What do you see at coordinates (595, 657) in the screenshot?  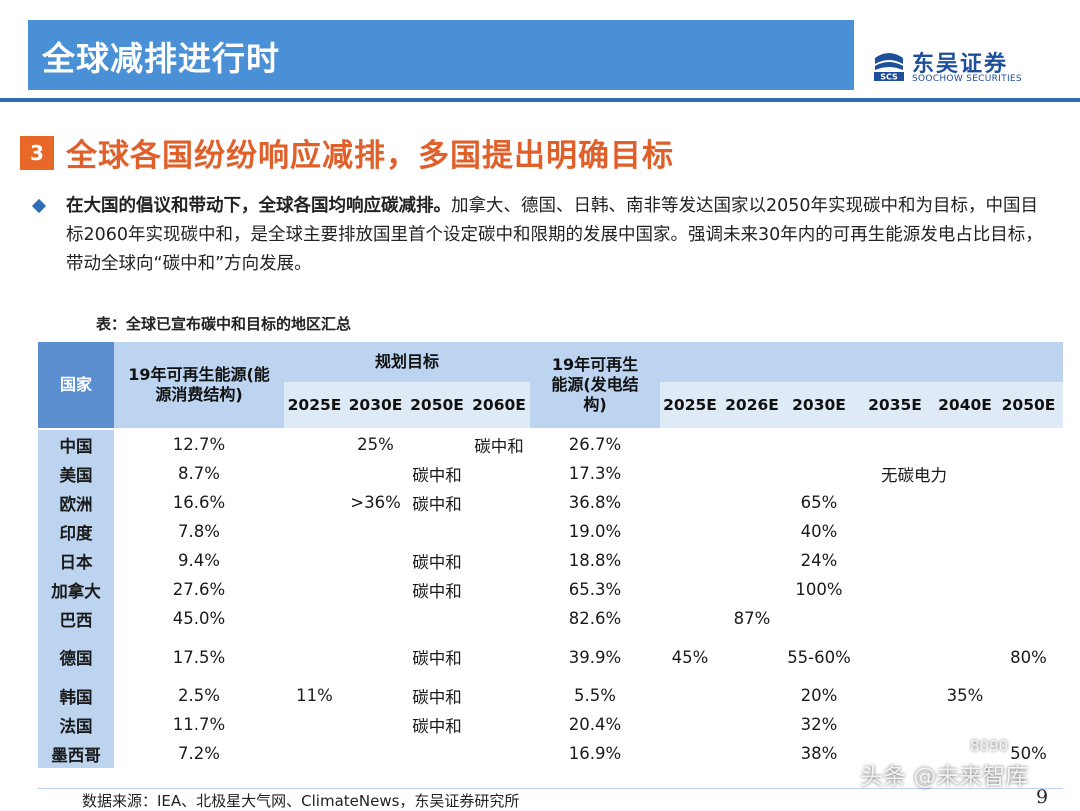 I see `value-cell: 39.9%` at bounding box center [595, 657].